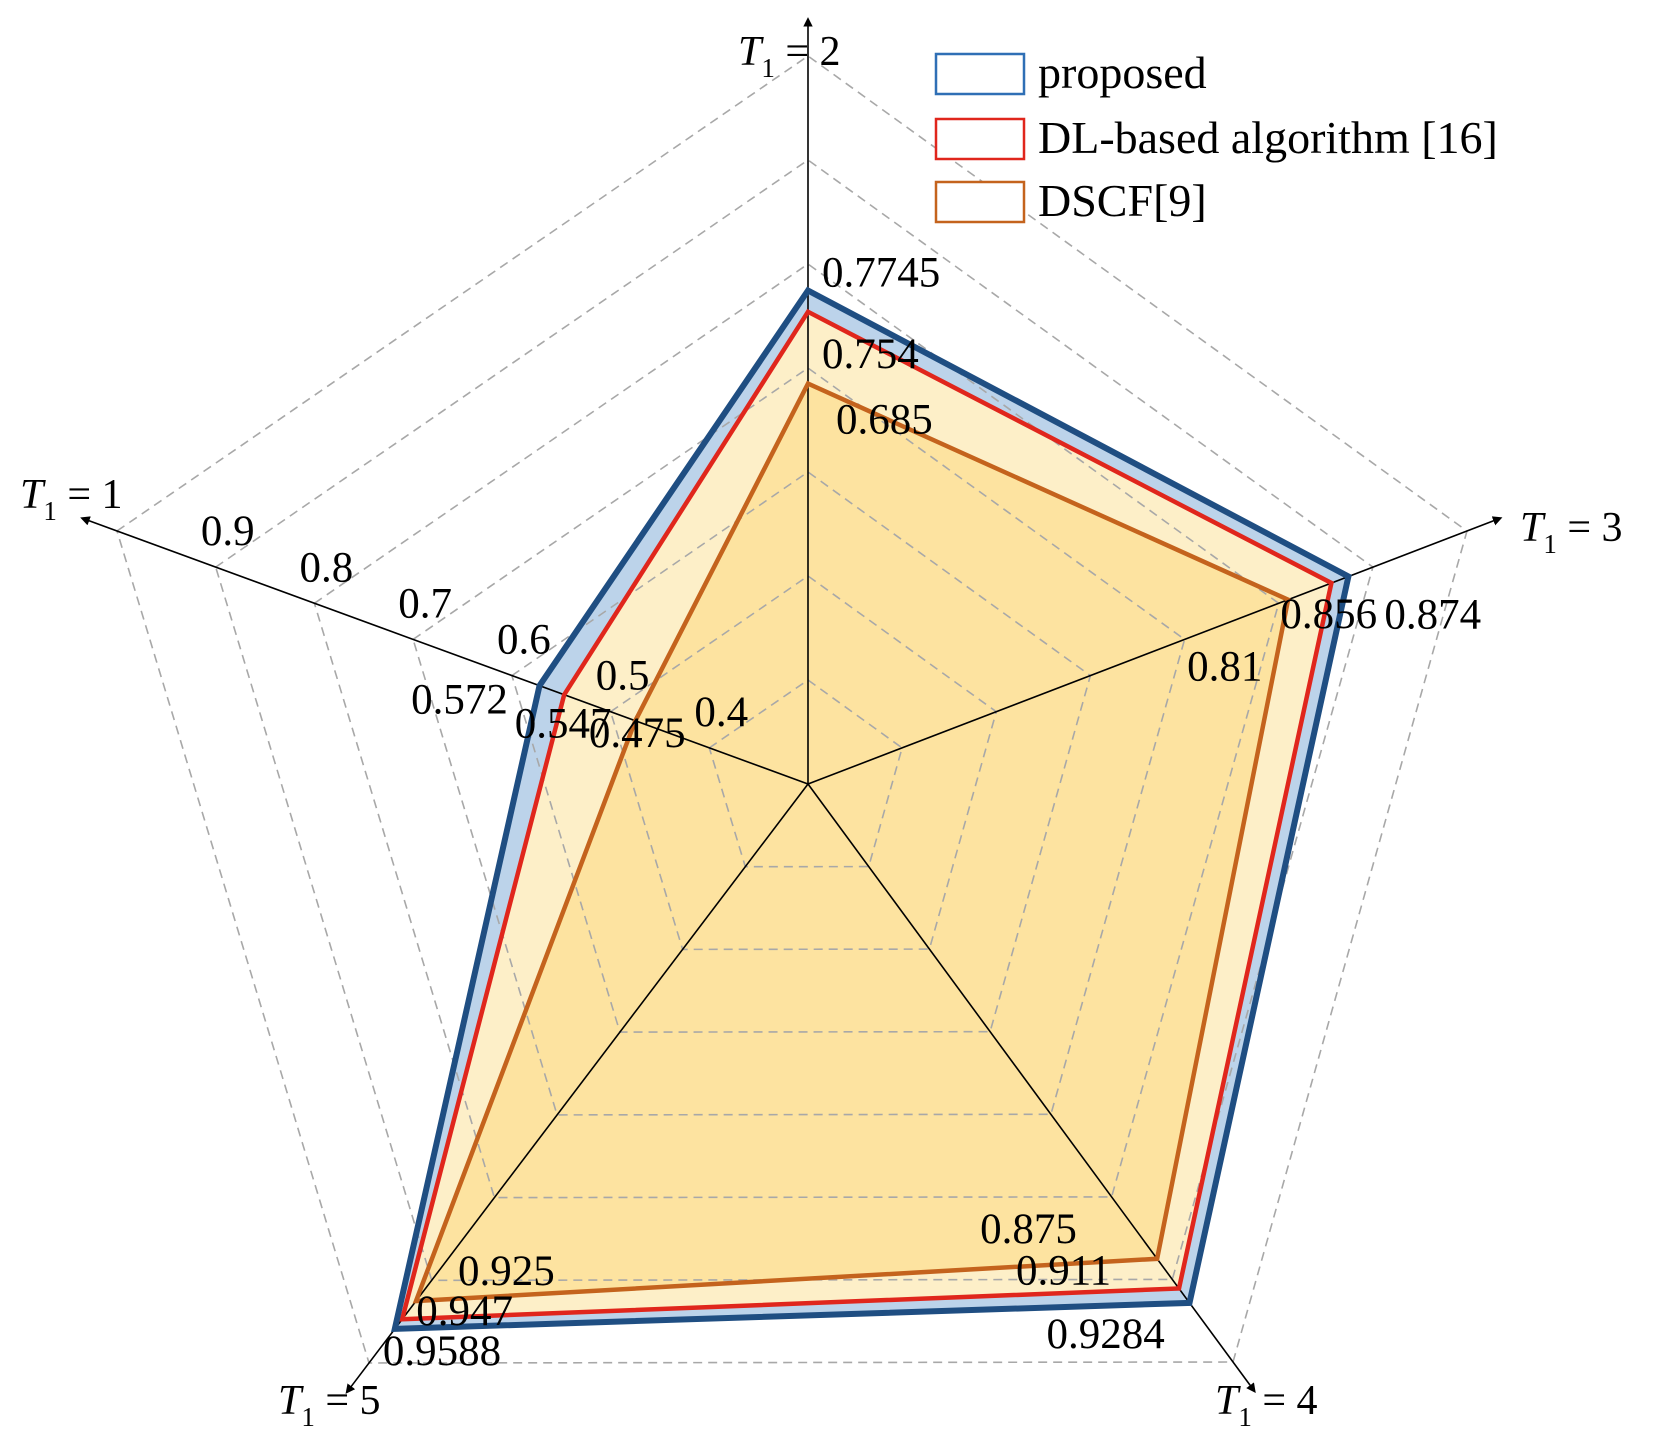 Image resolution: width=1653 pixels, height=1446 pixels. What do you see at coordinates (1266, 1405) in the screenshot?
I see `axis-label-t1-4: T1 = 4` at bounding box center [1266, 1405].